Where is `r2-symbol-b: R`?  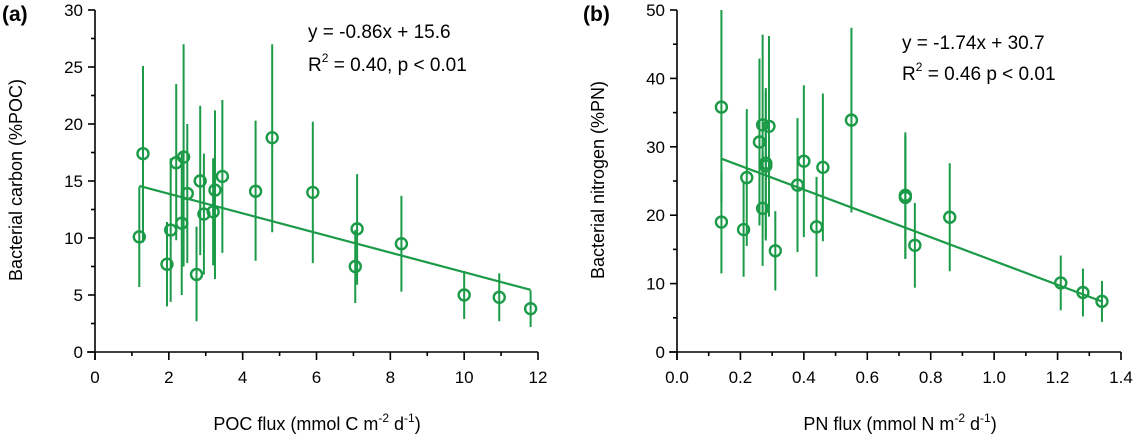 r2-symbol-b: R is located at coordinates (909, 74).